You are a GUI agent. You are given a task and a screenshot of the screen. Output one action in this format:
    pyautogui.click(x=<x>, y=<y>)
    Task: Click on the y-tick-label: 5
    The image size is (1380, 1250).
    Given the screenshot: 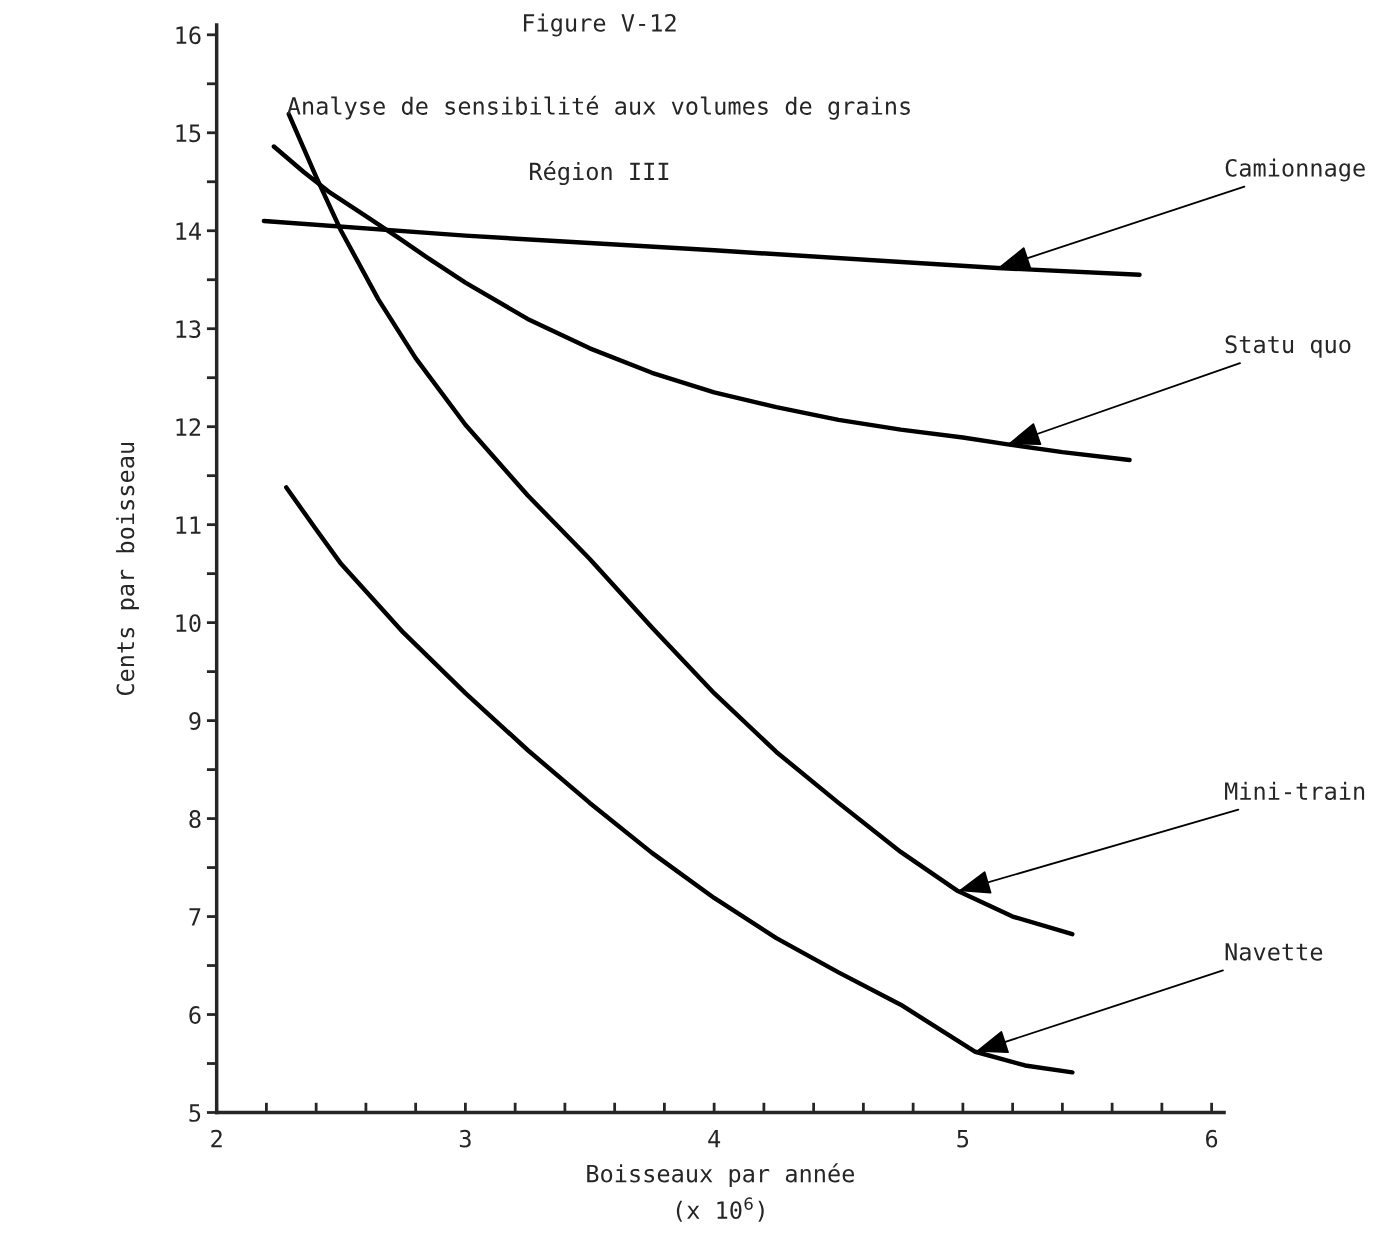 What is the action you would take?
    pyautogui.click(x=195, y=1113)
    